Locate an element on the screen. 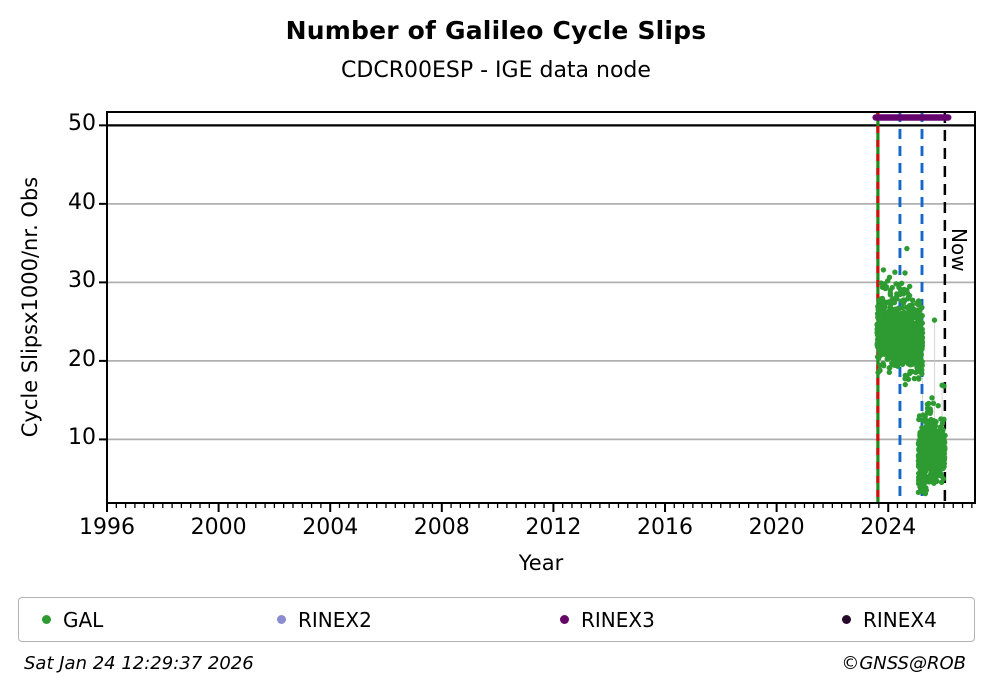 This screenshot has width=992, height=699. x-tick-label: 2020 is located at coordinates (776, 527).